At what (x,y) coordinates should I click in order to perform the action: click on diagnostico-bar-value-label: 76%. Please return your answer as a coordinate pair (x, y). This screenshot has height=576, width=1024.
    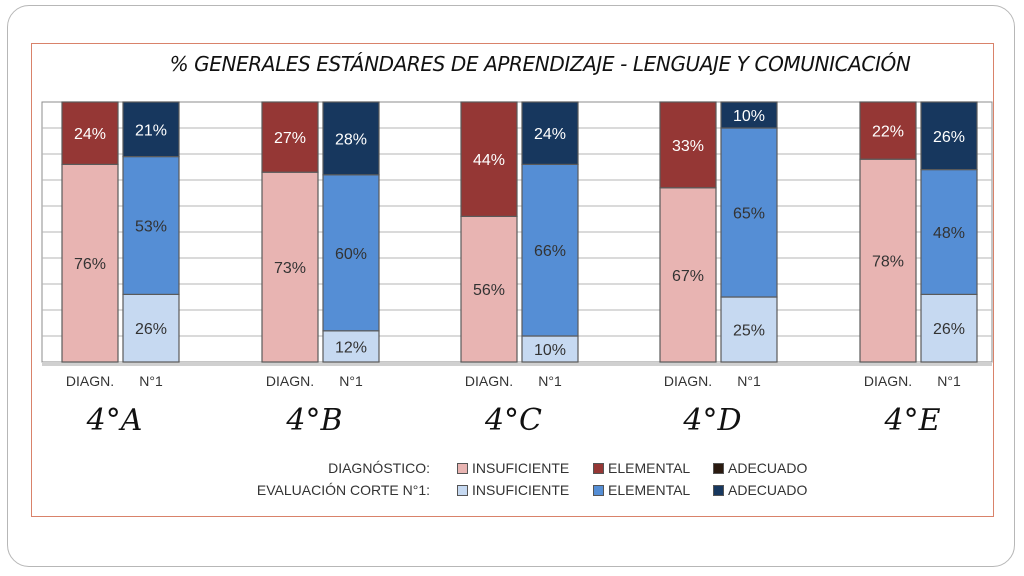
    Looking at the image, I should click on (90, 264).